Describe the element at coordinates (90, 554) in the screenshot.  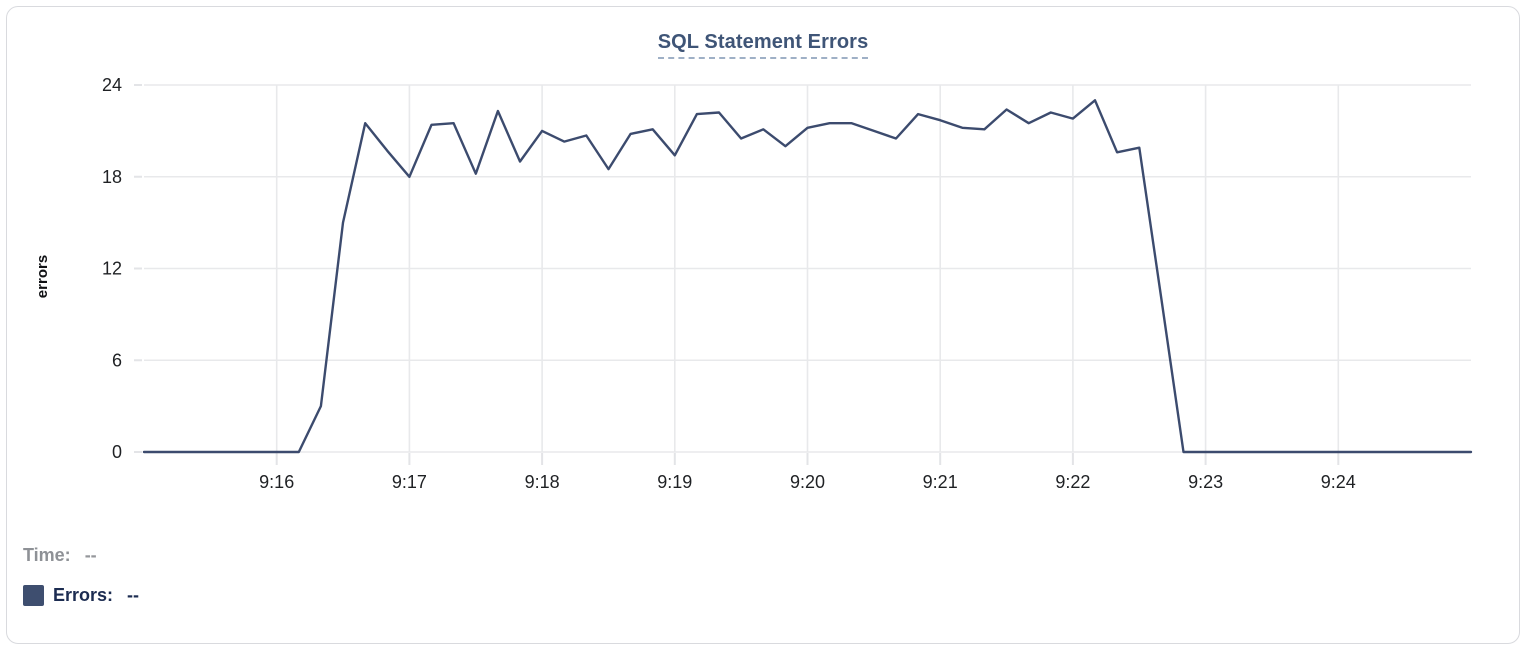
I see `legend-time-value: --` at that location.